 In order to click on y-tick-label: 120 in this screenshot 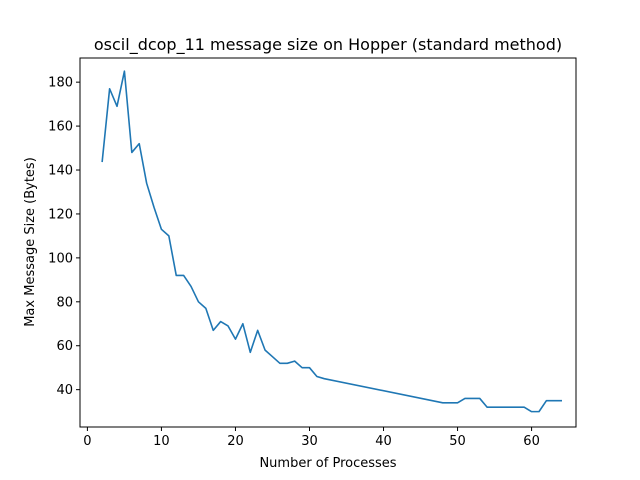, I will do `click(60, 214)`.